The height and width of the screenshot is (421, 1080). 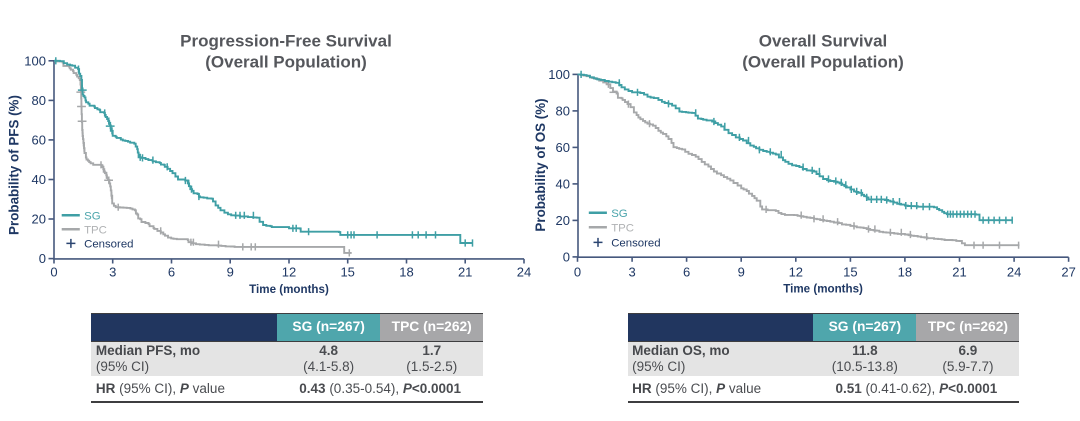 What do you see at coordinates (1068, 272) in the screenshot?
I see `svg-text: 27` at bounding box center [1068, 272].